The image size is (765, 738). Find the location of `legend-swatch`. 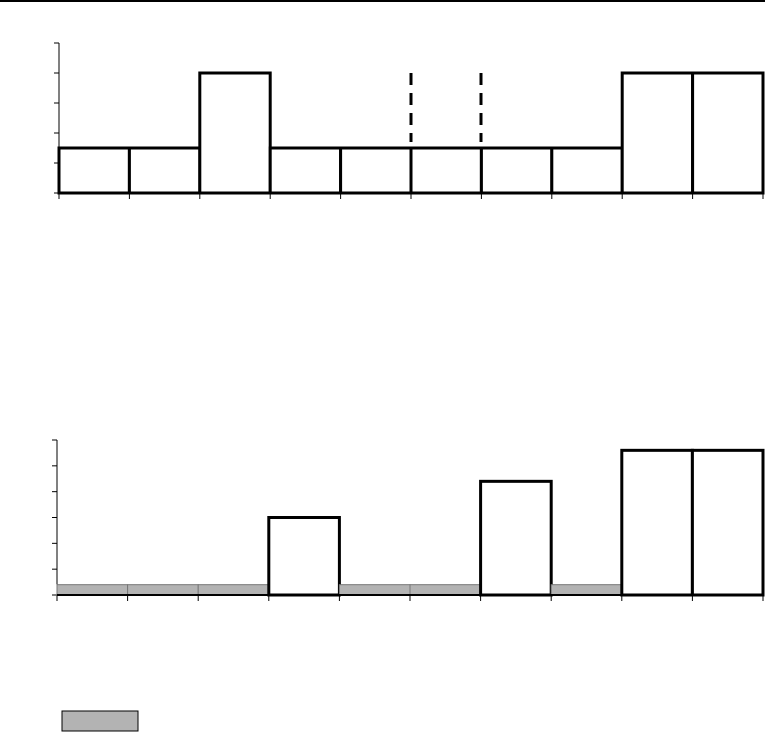

legend-swatch is located at coordinates (100, 721).